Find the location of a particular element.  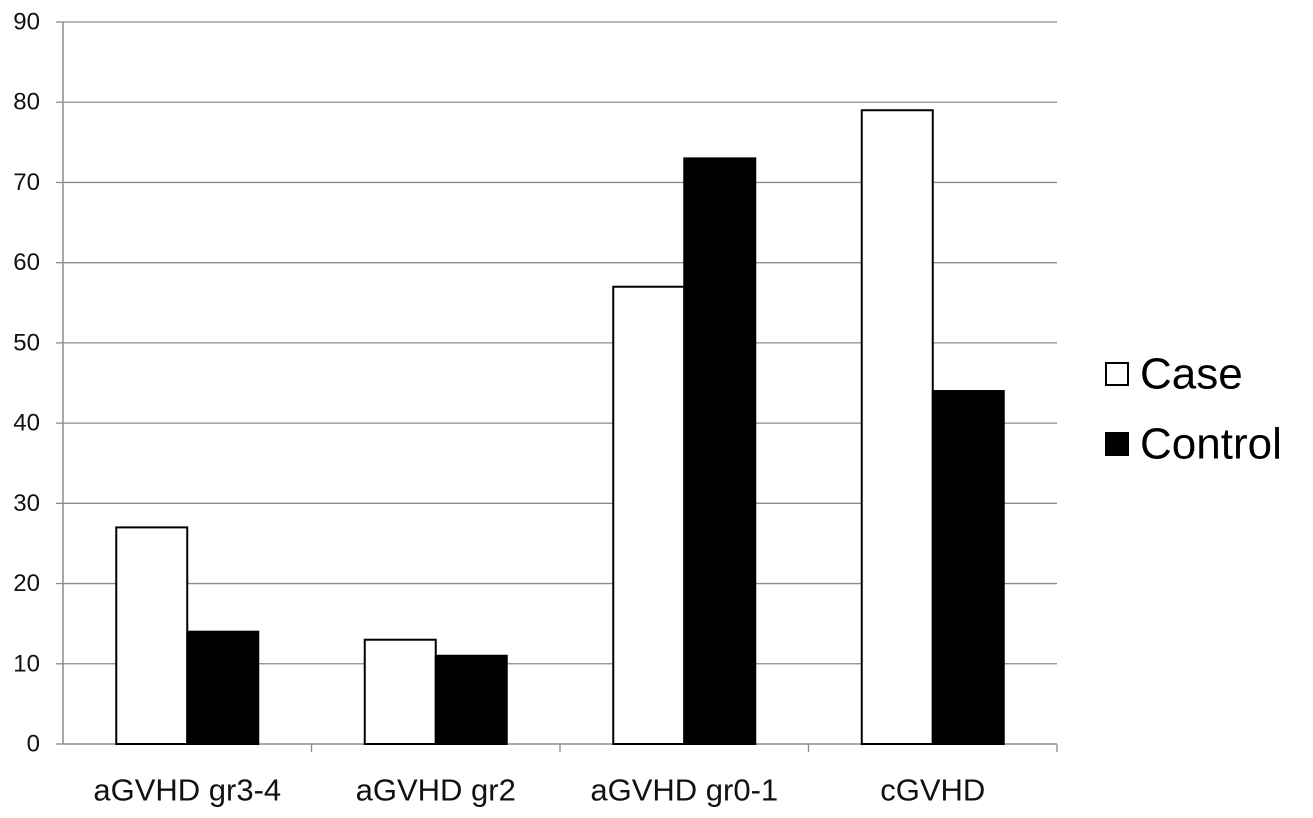

x-tick-labels: aGVHD gr3-4 aGVHD gr2 aGVHD gr0-1 cGVHD is located at coordinates (539, 790).